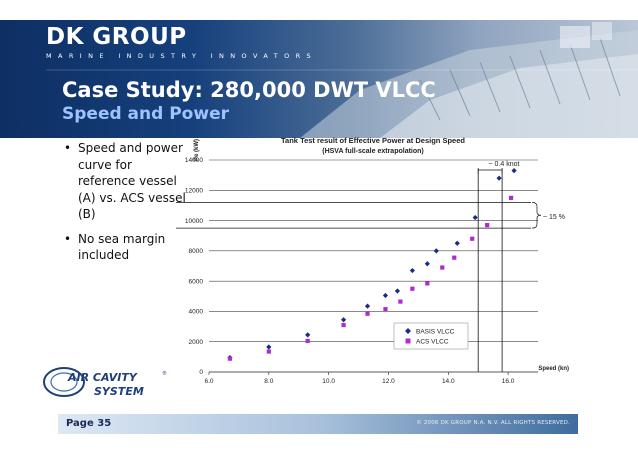  What do you see at coordinates (122, 247) in the screenshot?
I see `bullet-text: No sea margin included` at bounding box center [122, 247].